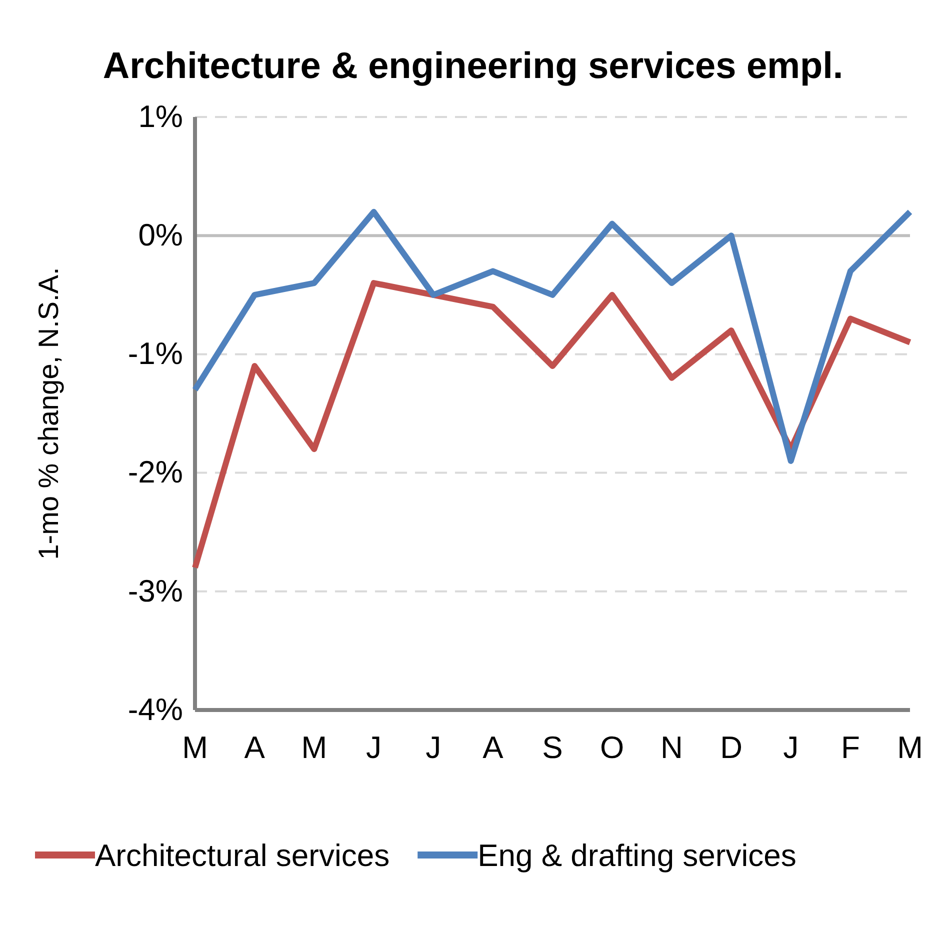 This screenshot has width=946, height=930. What do you see at coordinates (637, 855) in the screenshot?
I see `legend-label: Eng & drafting services` at bounding box center [637, 855].